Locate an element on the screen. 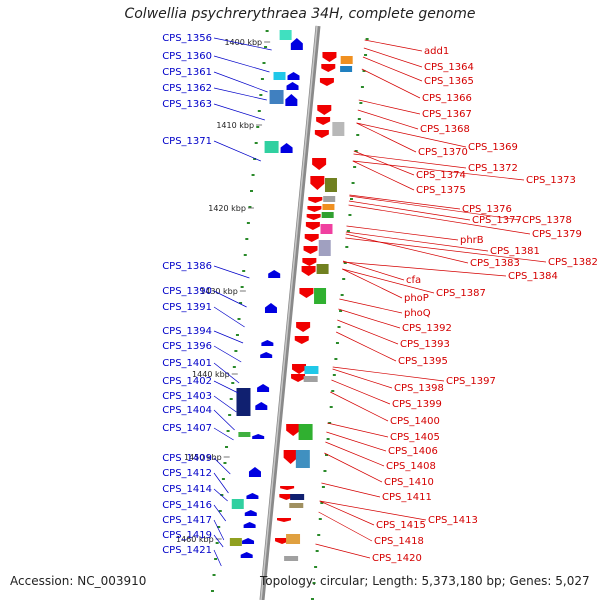 Image resolution: width=600 pixels, height=600 pixels. gene-label-right: CPS_1411 is located at coordinates (407, 497).